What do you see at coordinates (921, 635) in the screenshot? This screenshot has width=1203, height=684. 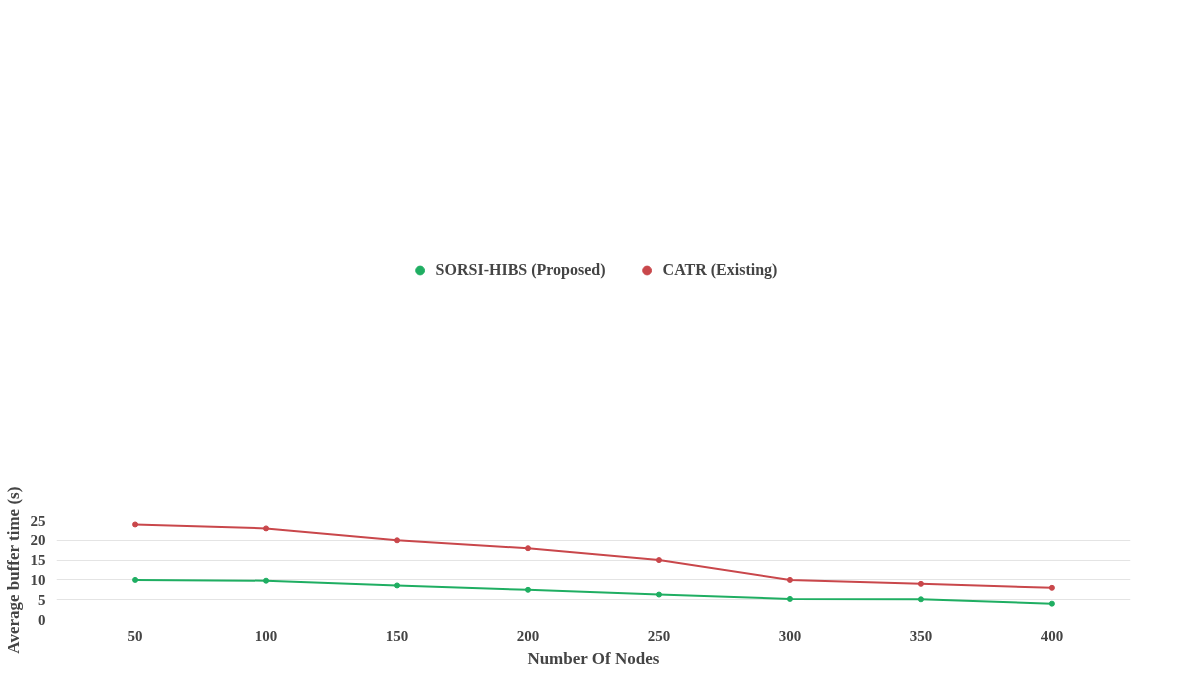 I see `x-tick-label: 350` at bounding box center [921, 635].